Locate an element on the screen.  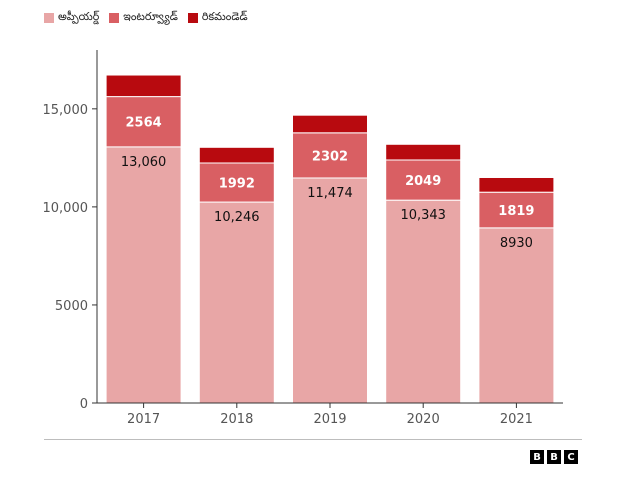
bbc-logo: B B C is located at coordinates (554, 457).